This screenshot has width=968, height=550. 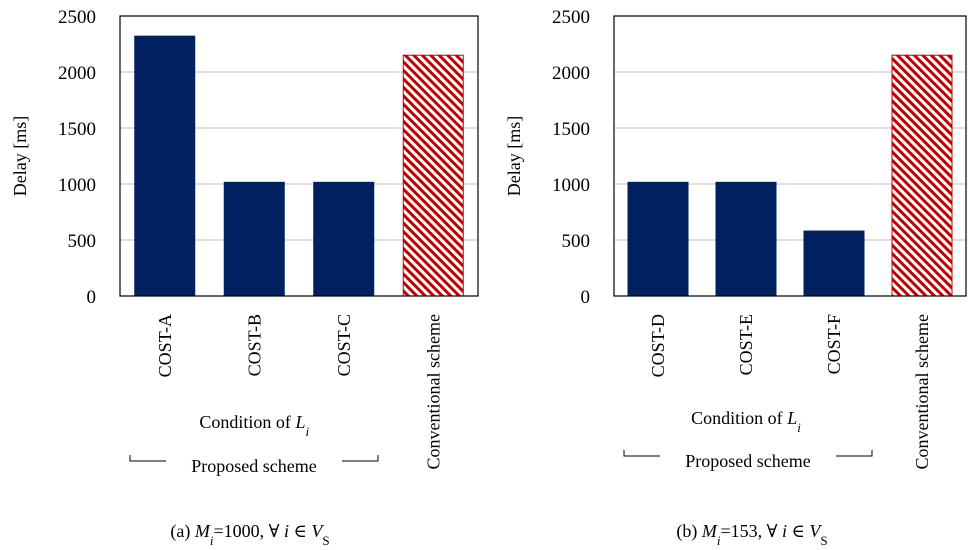 I want to click on category-label: COST-D, so click(x=658, y=345).